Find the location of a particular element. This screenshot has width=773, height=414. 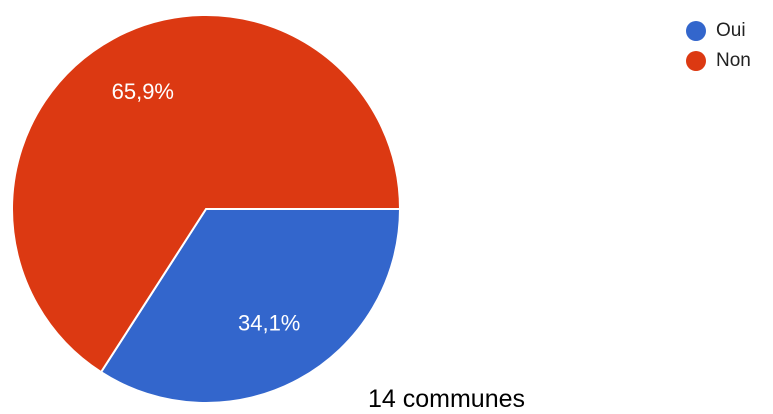

slice-label-non: 65,9% is located at coordinates (143, 91).